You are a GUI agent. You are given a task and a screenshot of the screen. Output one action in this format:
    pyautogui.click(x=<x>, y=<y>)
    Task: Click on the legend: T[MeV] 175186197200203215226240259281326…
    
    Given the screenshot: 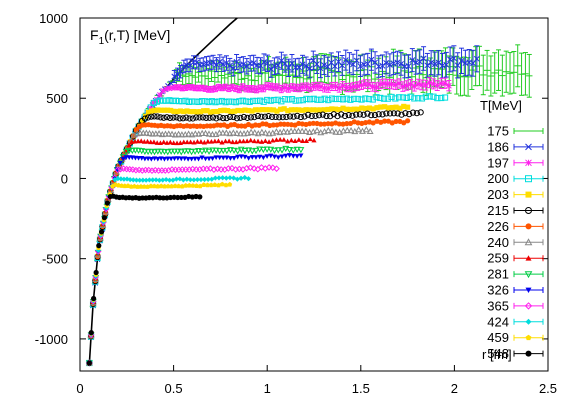 What is the action you would take?
    pyautogui.click(x=512, y=229)
    